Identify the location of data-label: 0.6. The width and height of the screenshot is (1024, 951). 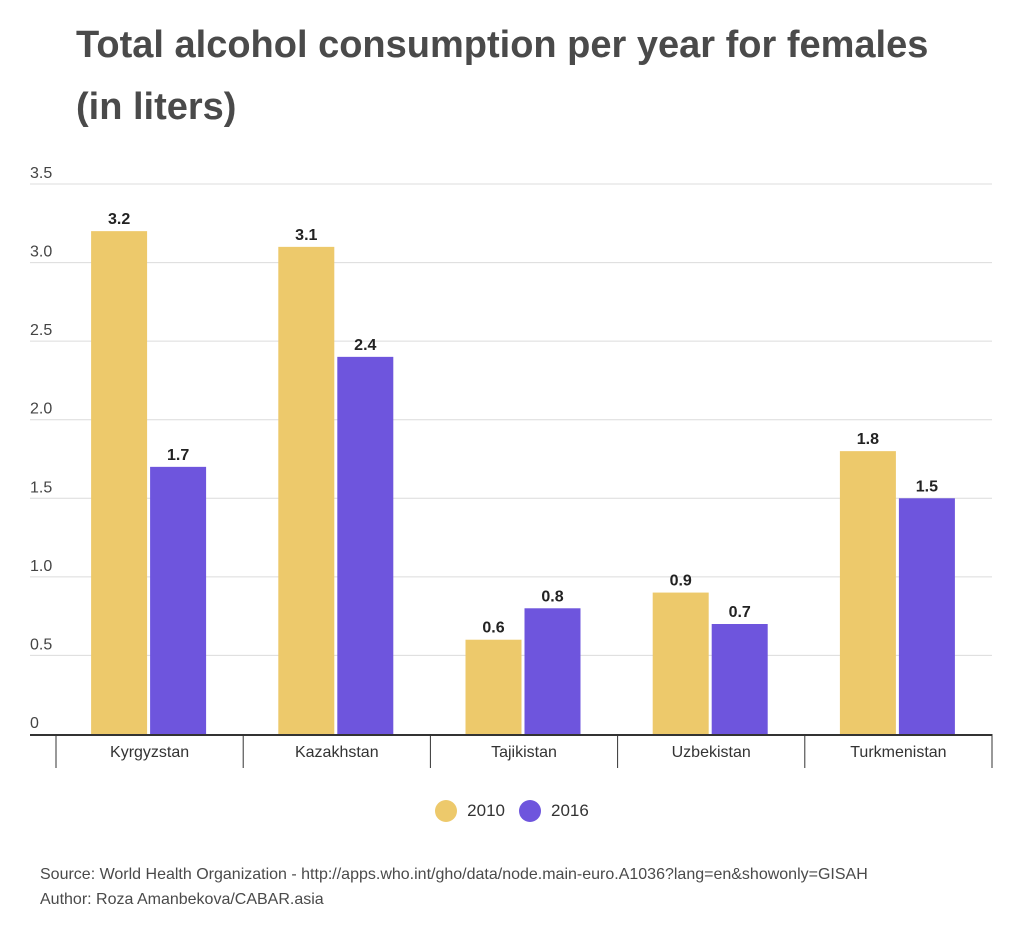
(493, 628).